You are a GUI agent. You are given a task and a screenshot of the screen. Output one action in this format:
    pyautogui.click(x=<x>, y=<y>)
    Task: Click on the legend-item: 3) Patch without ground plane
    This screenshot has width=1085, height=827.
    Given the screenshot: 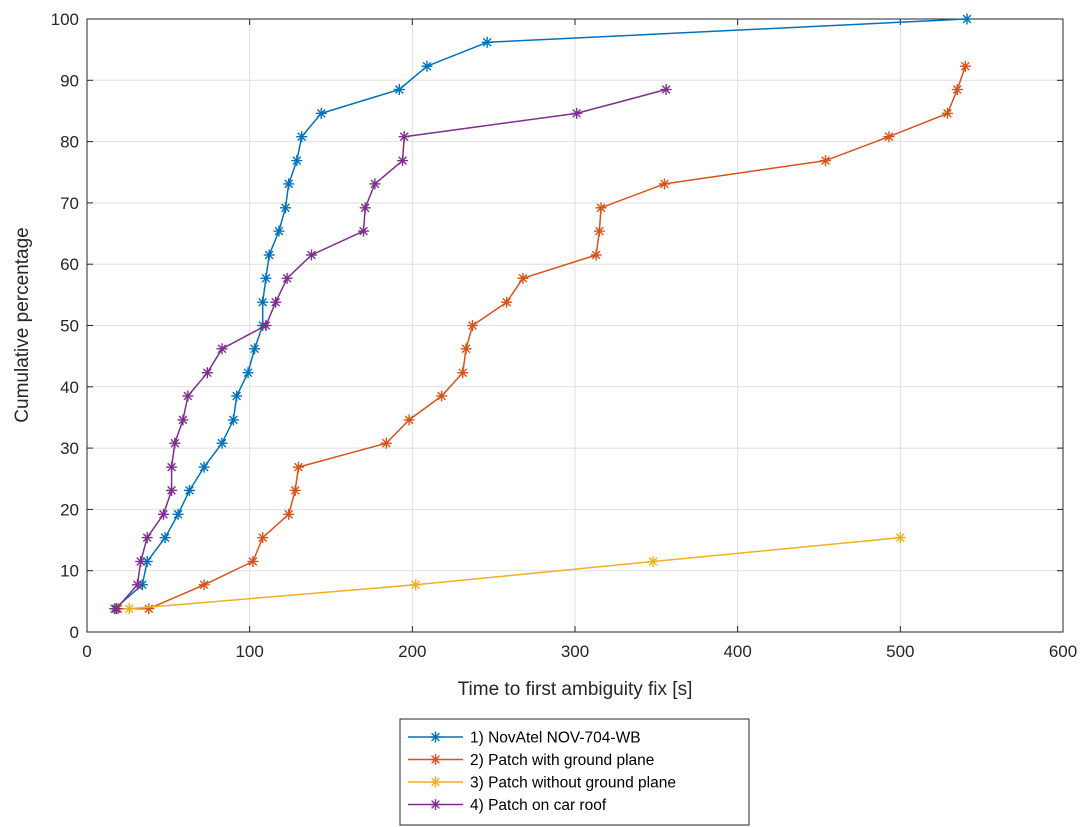 What is the action you would take?
    pyautogui.click(x=542, y=783)
    